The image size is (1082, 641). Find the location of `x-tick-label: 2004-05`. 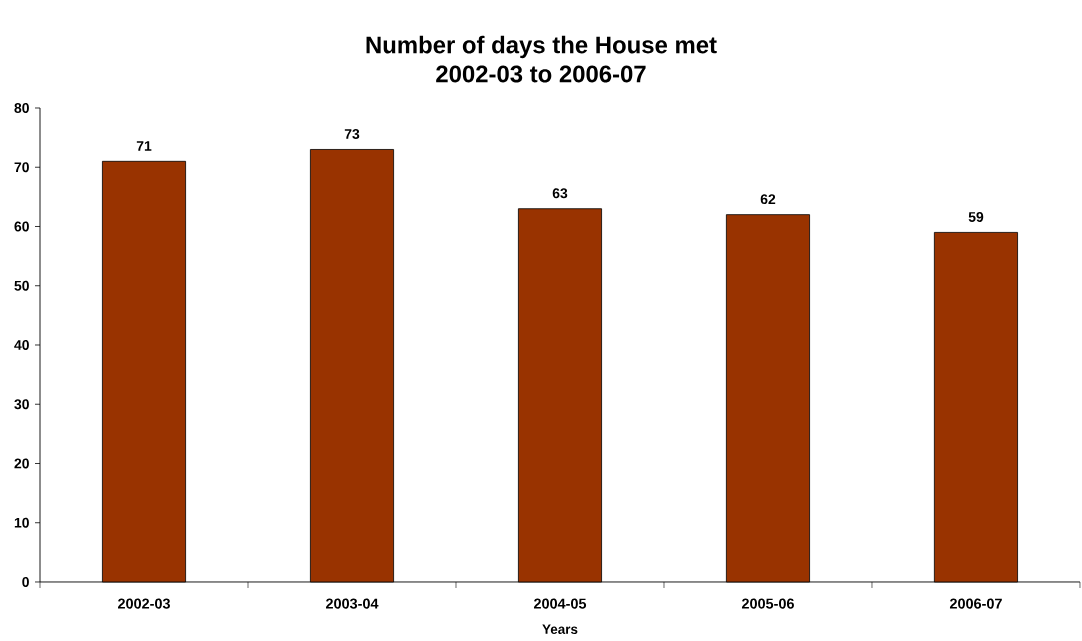

x-tick-label: 2004-05 is located at coordinates (560, 603).